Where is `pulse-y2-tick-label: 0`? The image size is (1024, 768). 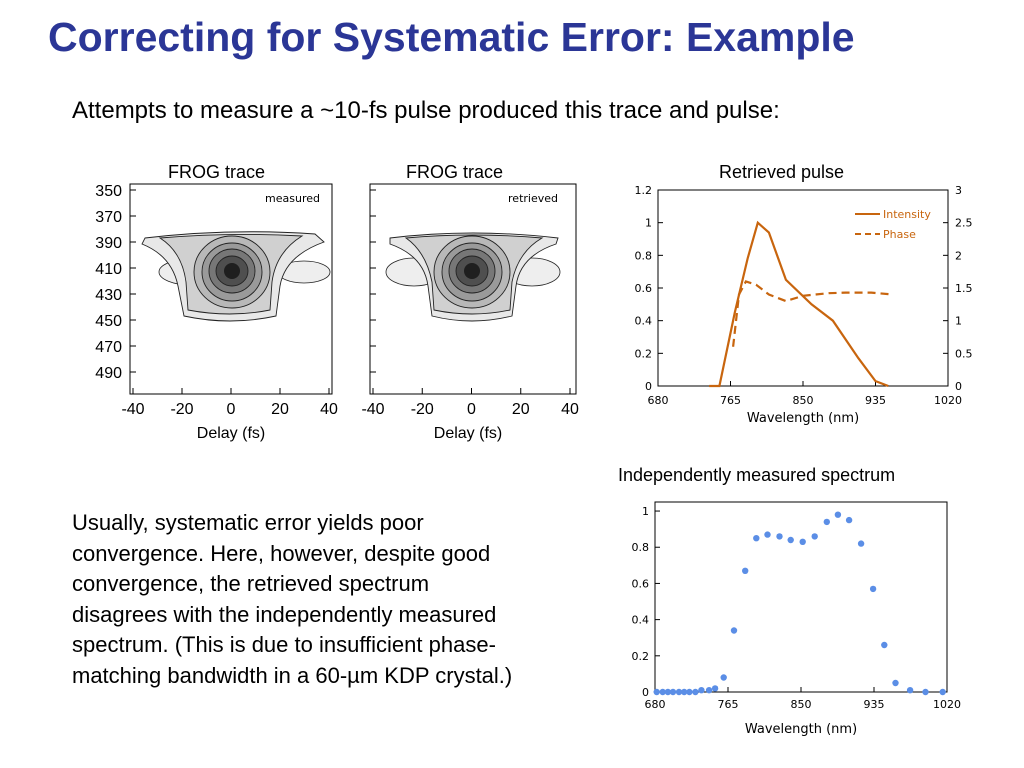 pulse-y2-tick-label: 0 is located at coordinates (958, 386).